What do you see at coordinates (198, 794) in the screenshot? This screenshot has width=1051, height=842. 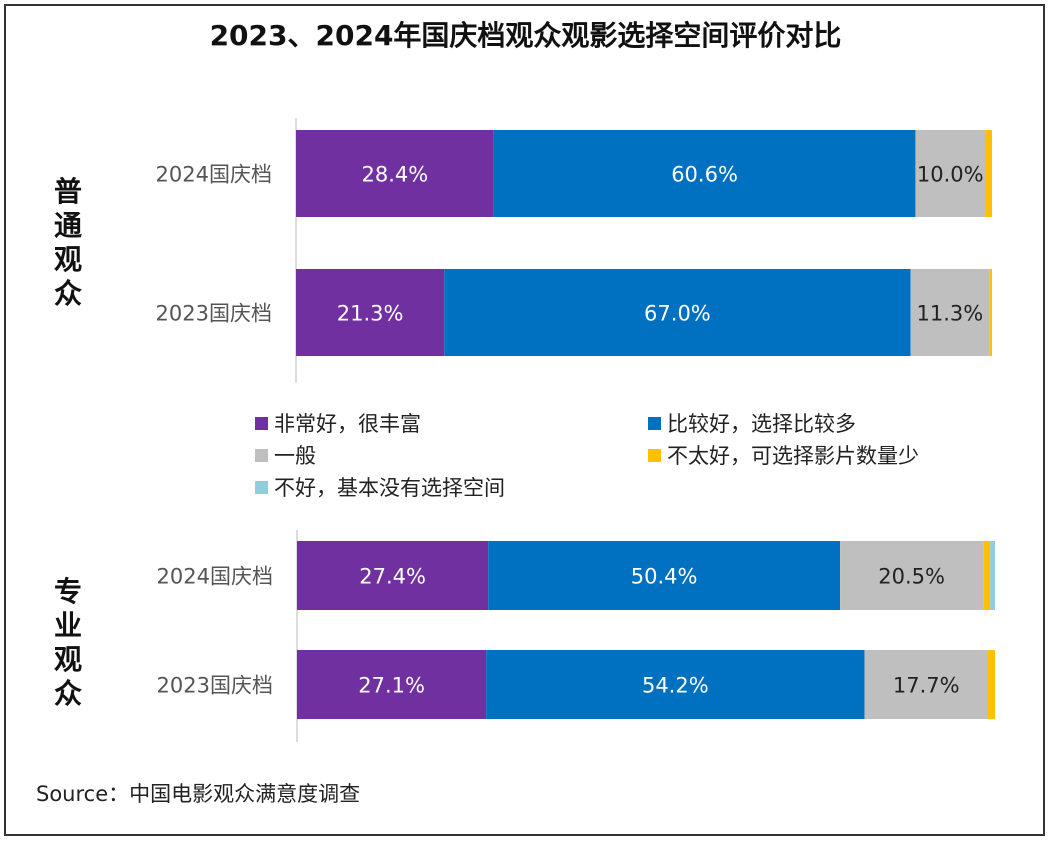 I see `source-note: Source：中国电影观众满意度调查` at bounding box center [198, 794].